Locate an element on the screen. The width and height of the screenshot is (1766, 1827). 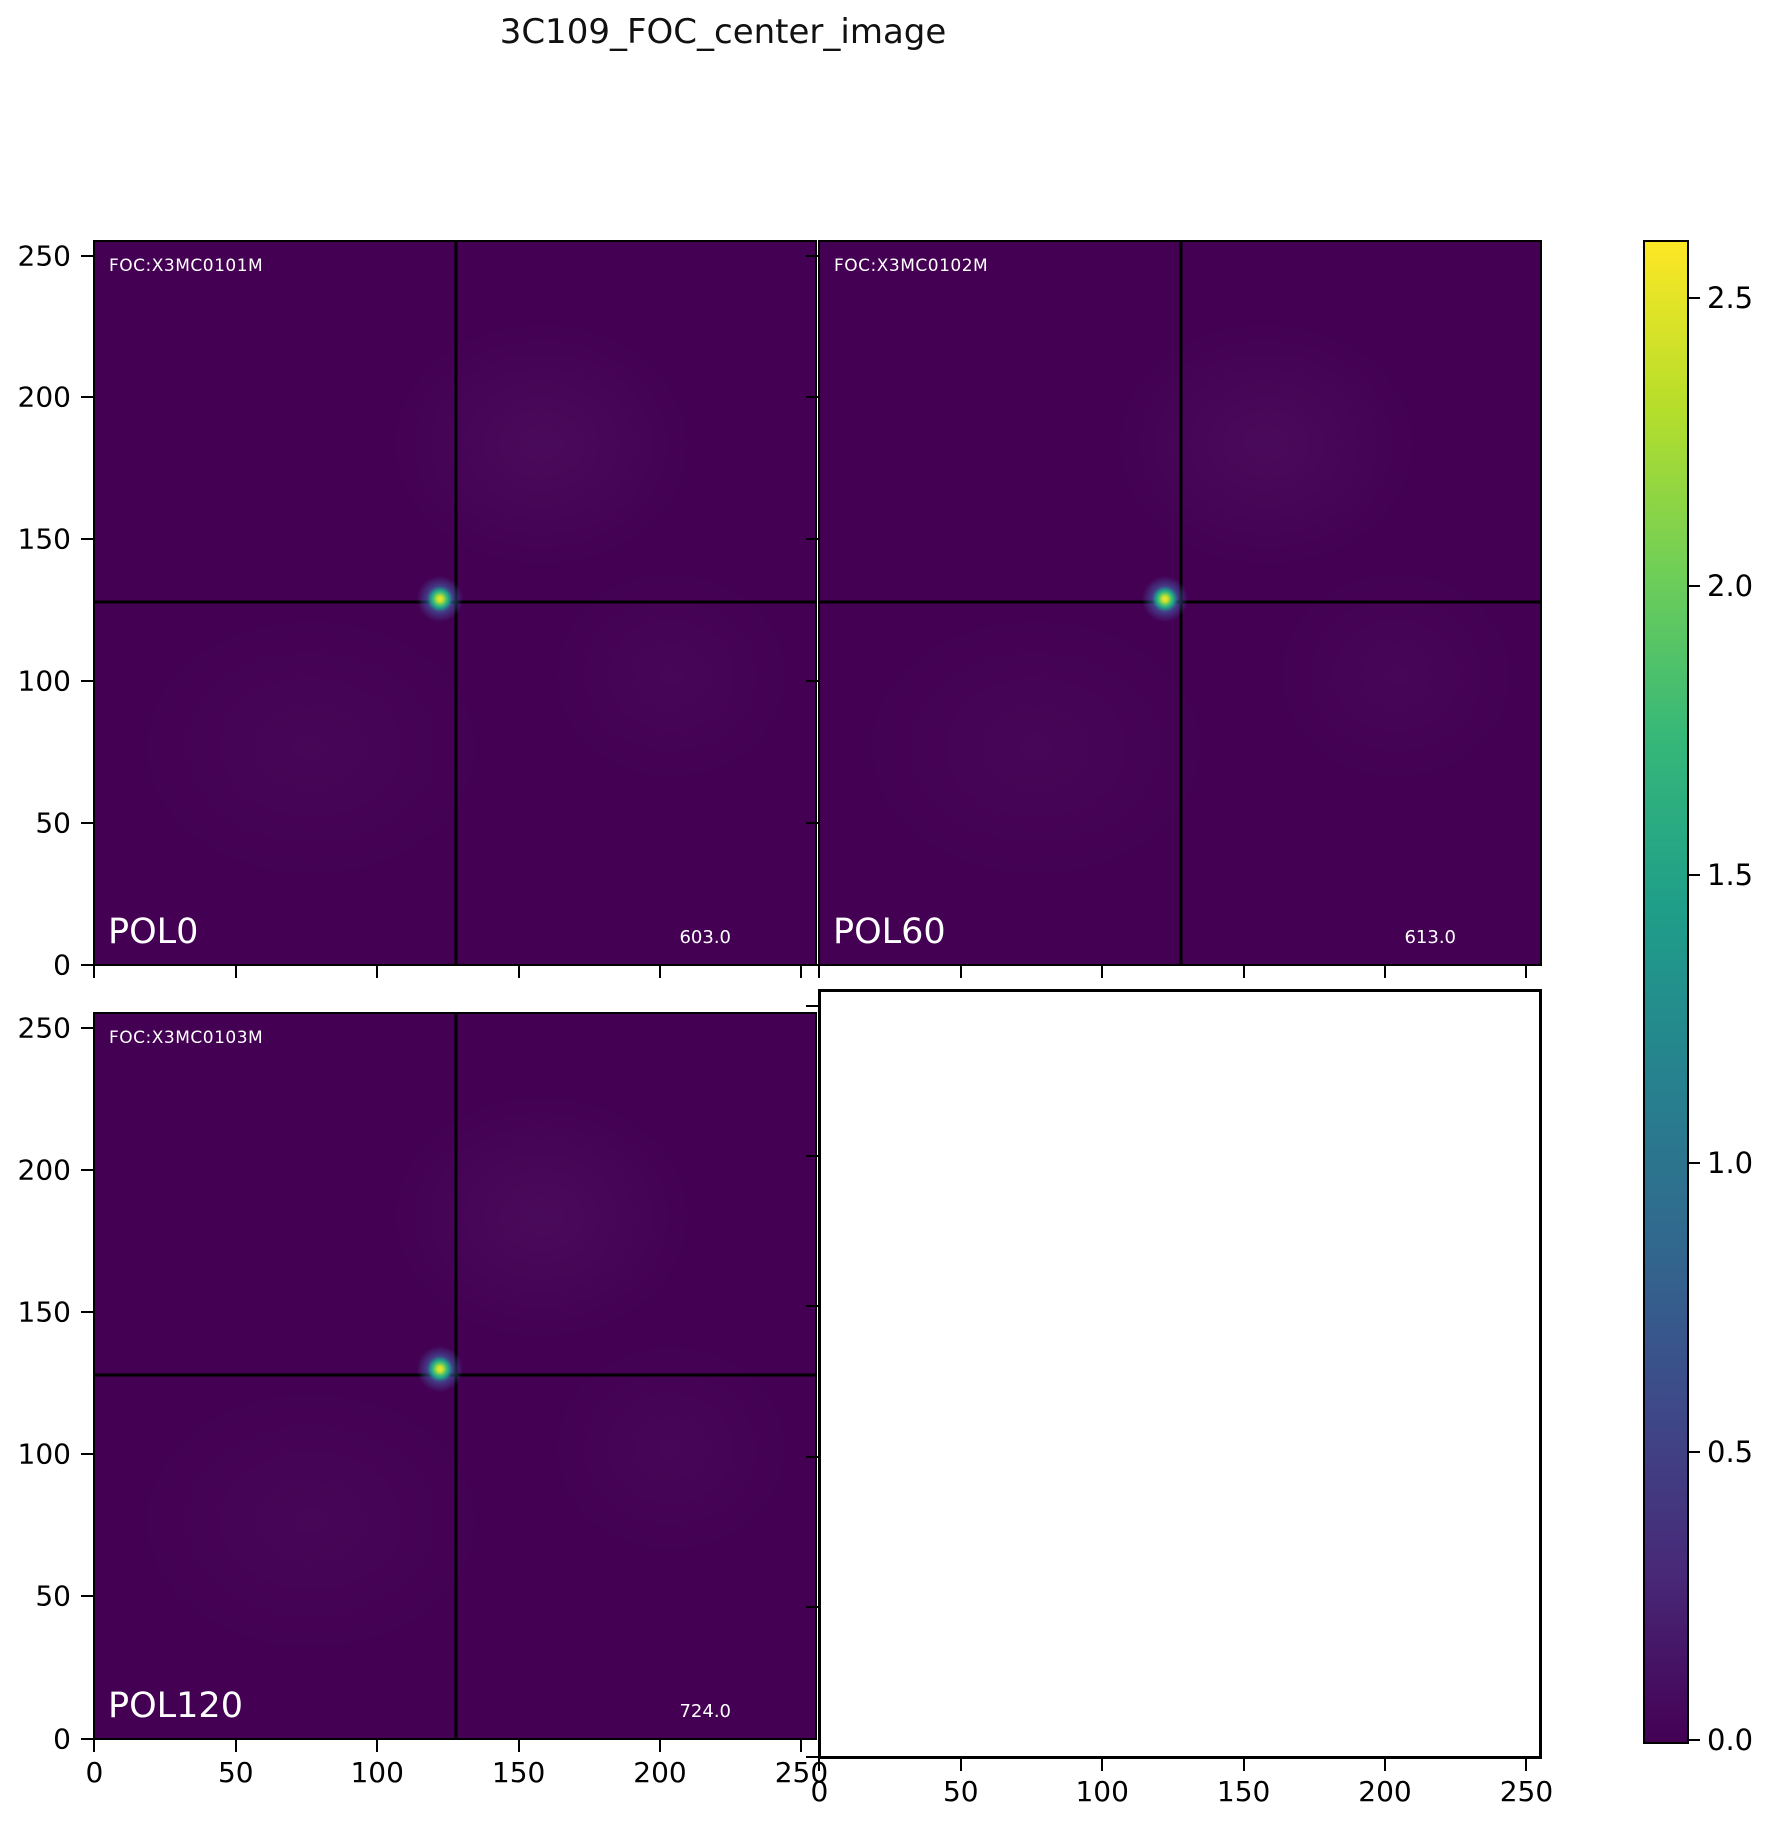
colorbar-tick-label: 0.5 is located at coordinates (1730, 1451).